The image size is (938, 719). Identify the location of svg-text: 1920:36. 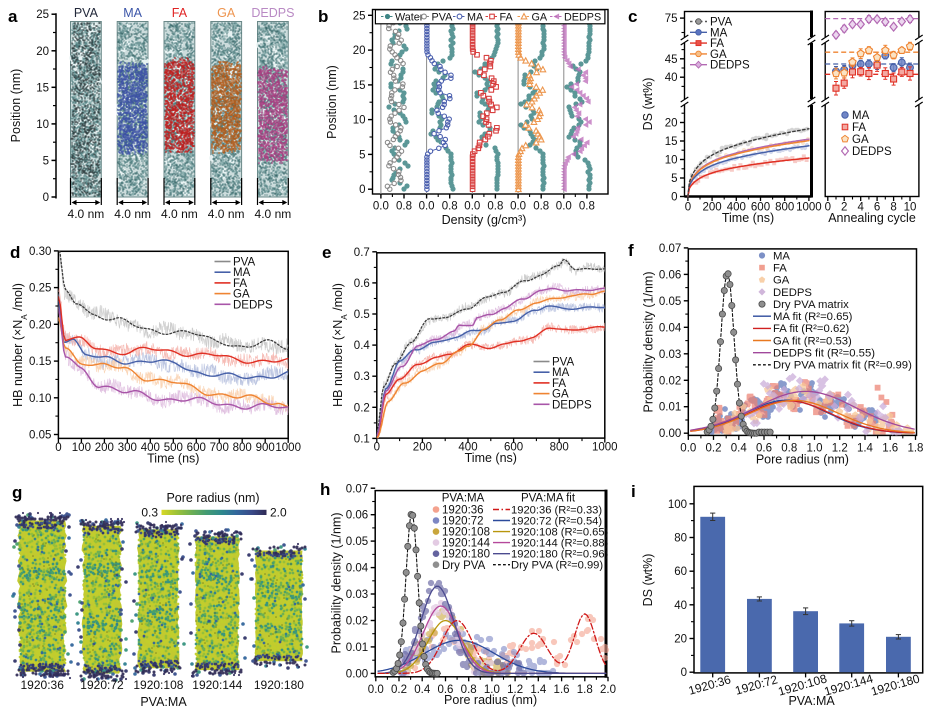
(43, 685).